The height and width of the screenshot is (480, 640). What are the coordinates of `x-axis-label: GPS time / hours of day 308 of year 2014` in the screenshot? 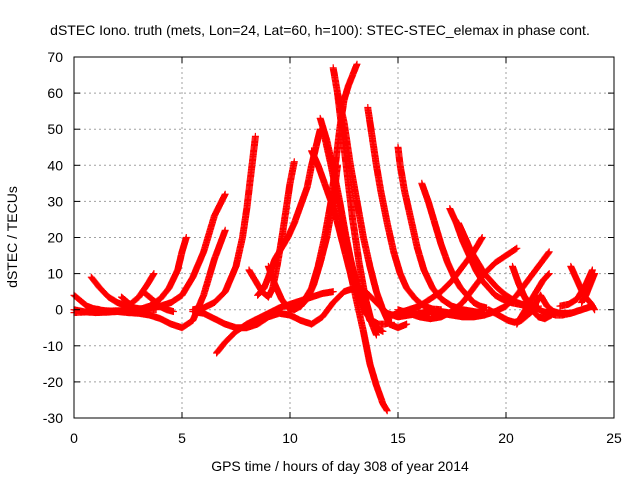 It's located at (340, 466).